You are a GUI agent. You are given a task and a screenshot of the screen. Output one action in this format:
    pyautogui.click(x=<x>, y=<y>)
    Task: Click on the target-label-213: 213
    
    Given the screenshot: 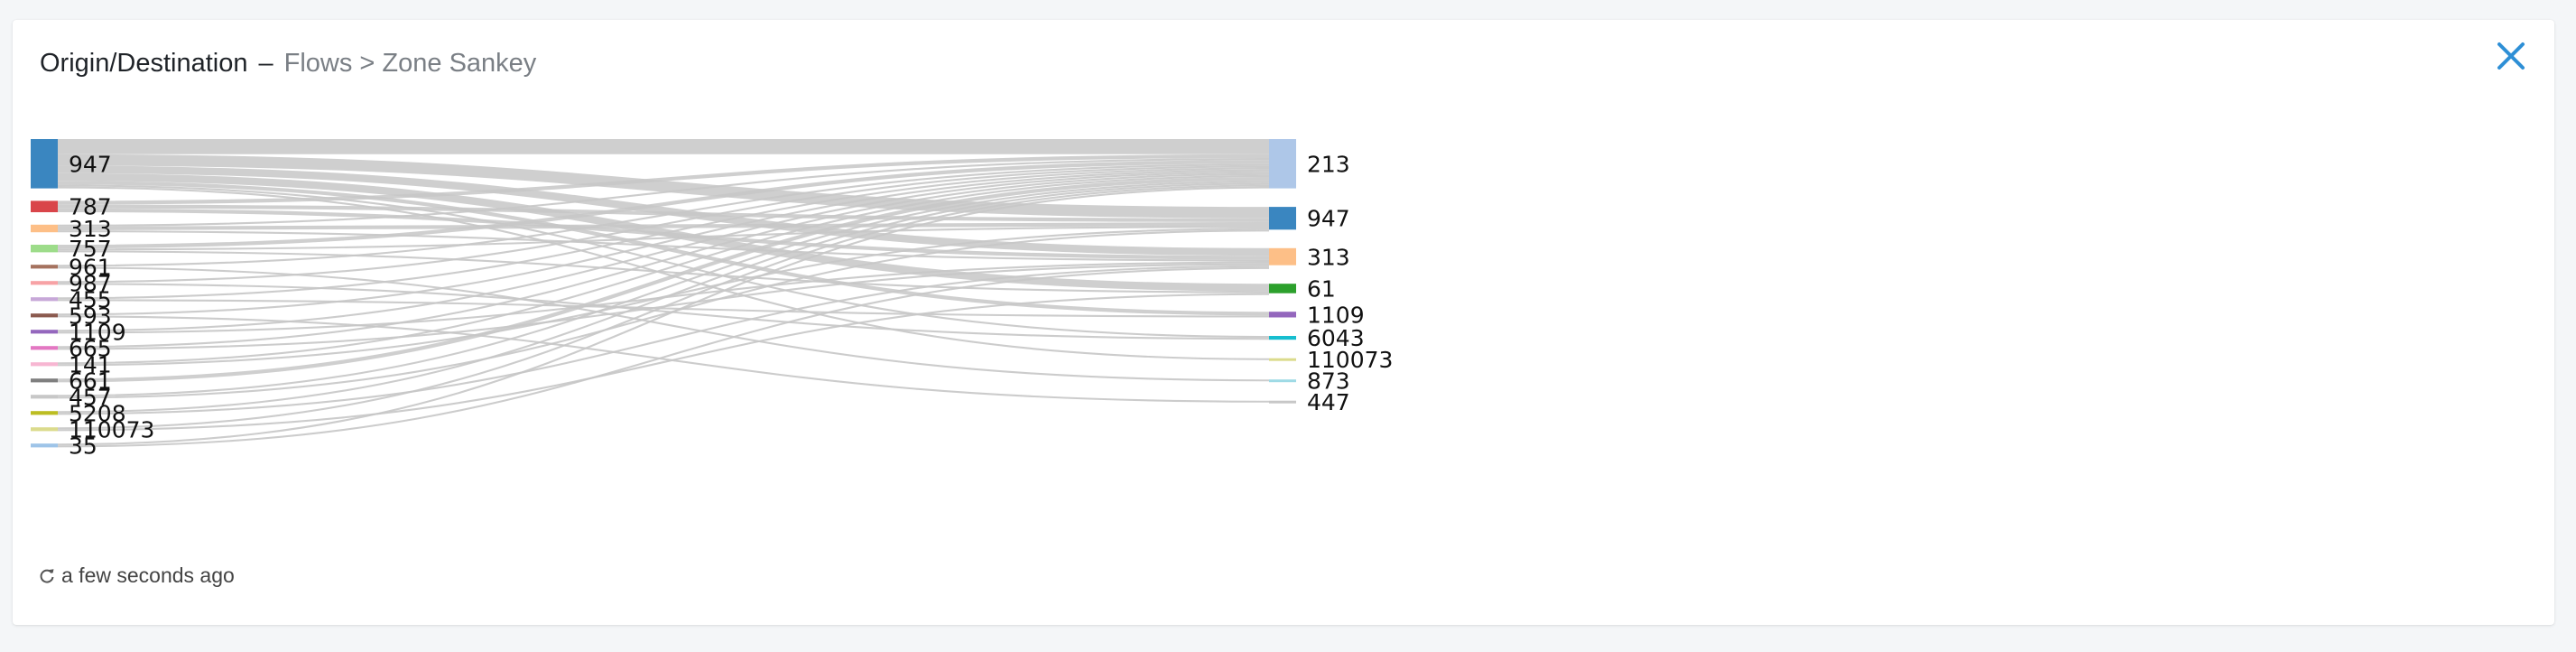 What is the action you would take?
    pyautogui.click(x=1328, y=164)
    